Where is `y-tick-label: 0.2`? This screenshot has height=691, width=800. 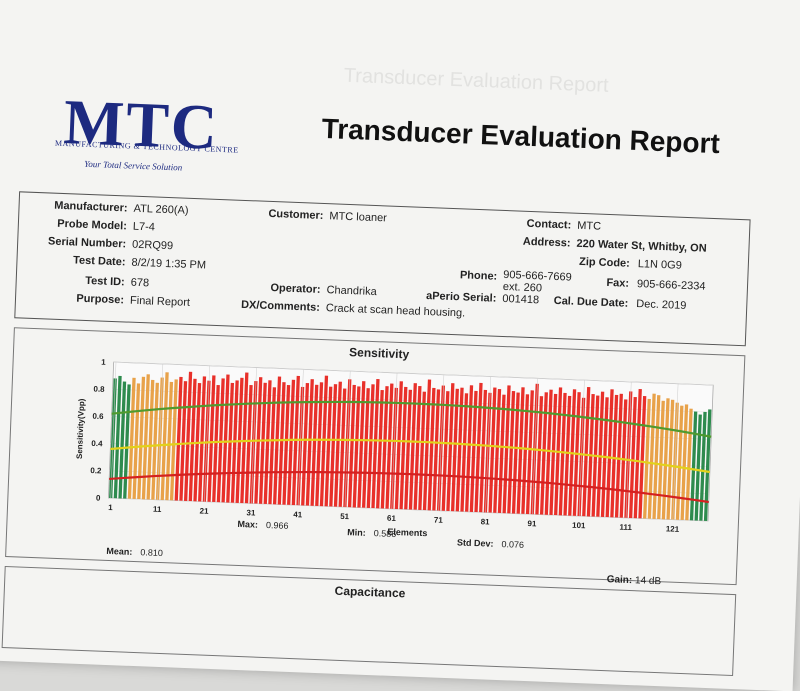 y-tick-label: 0.2 is located at coordinates (96, 470).